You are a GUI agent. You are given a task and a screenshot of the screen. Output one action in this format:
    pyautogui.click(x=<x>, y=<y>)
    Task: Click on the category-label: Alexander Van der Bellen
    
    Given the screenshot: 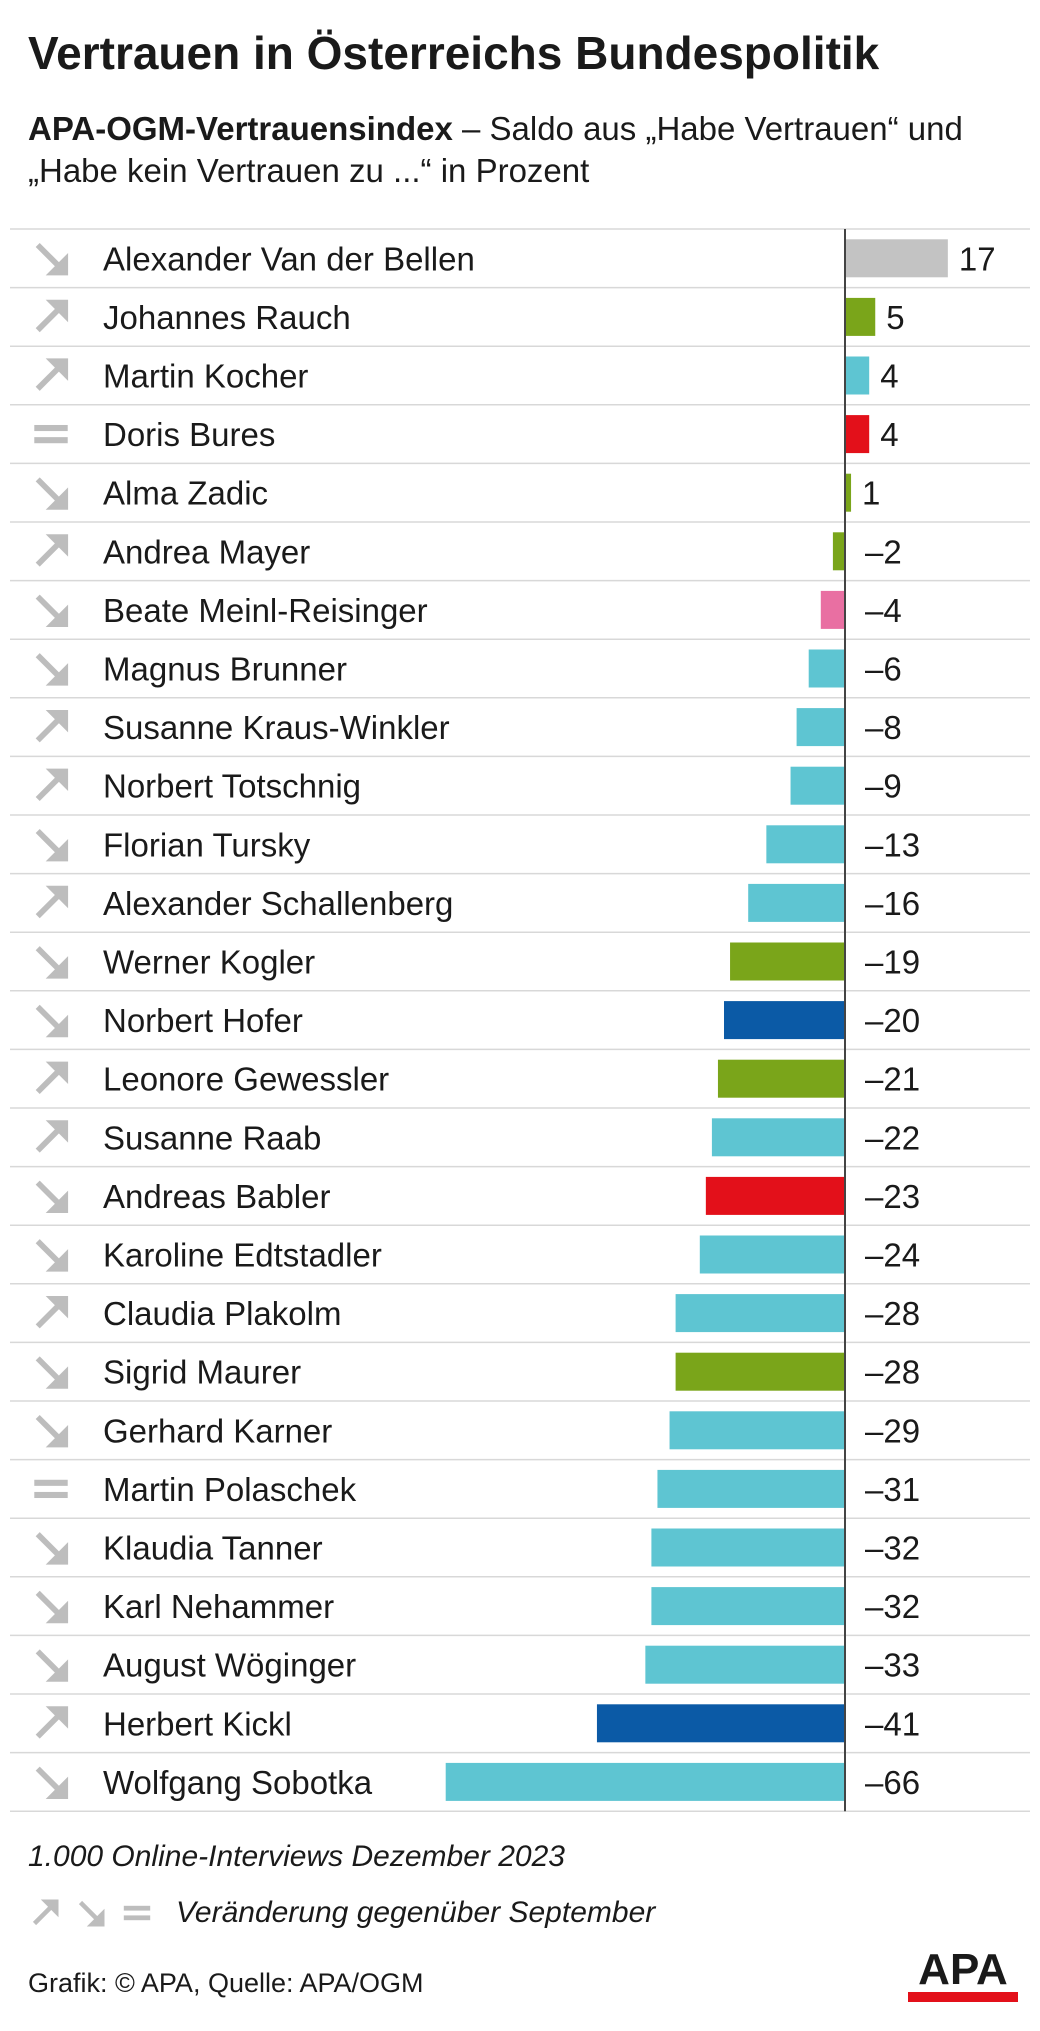 What is the action you would take?
    pyautogui.click(x=289, y=258)
    